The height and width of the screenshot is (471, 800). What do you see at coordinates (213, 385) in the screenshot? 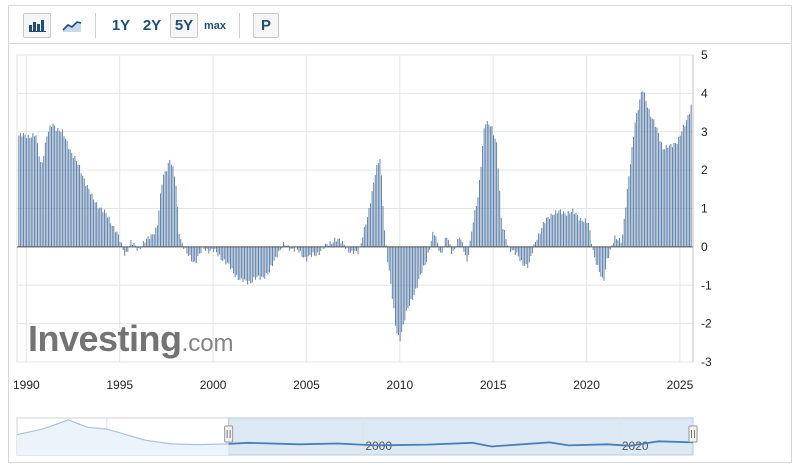
I see `x-tick-label: 2000` at bounding box center [213, 385].